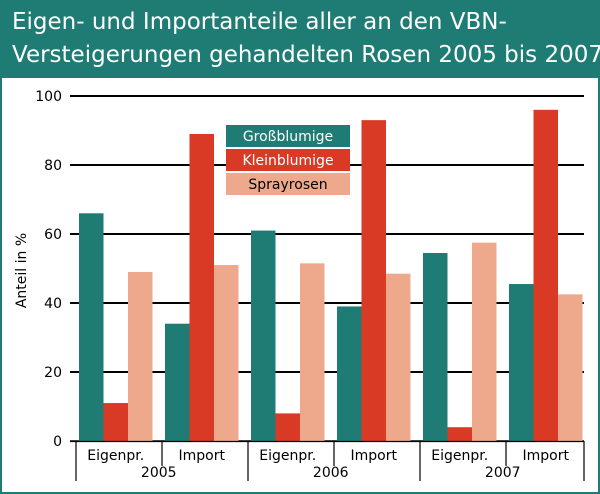 This screenshot has height=494, width=600. I want to click on legend-swatch-Kleinblumige, so click(288, 160).